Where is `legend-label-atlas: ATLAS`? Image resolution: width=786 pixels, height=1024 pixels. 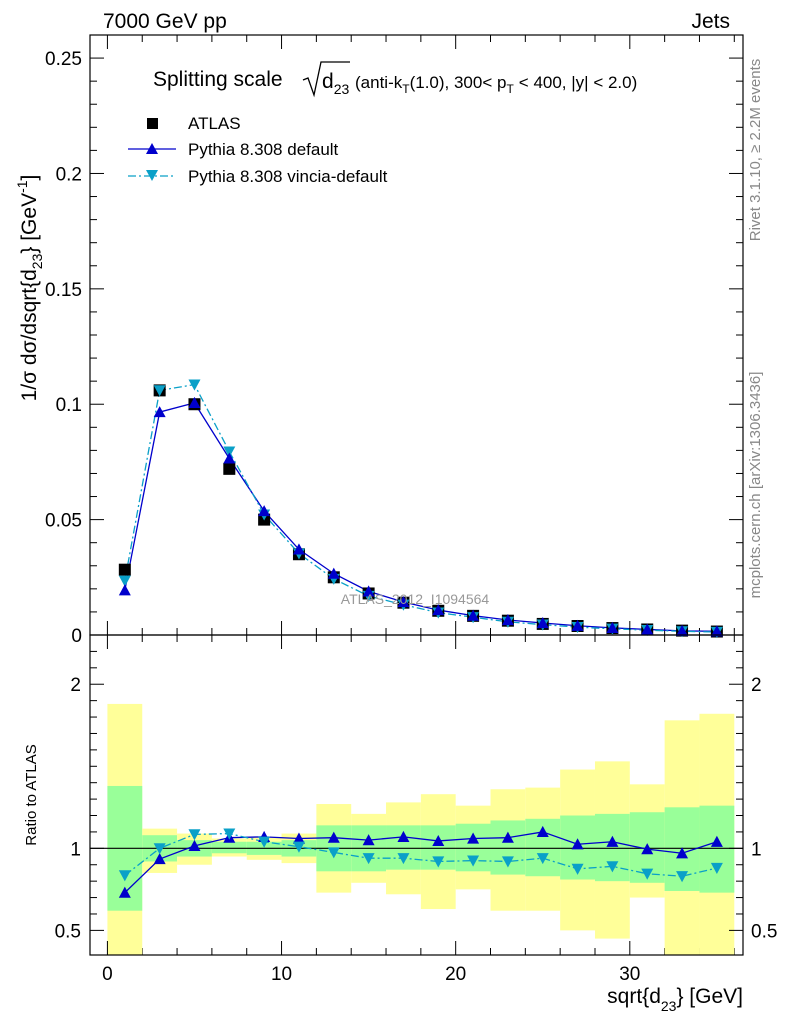
legend-label-atlas: ATLAS is located at coordinates (214, 123).